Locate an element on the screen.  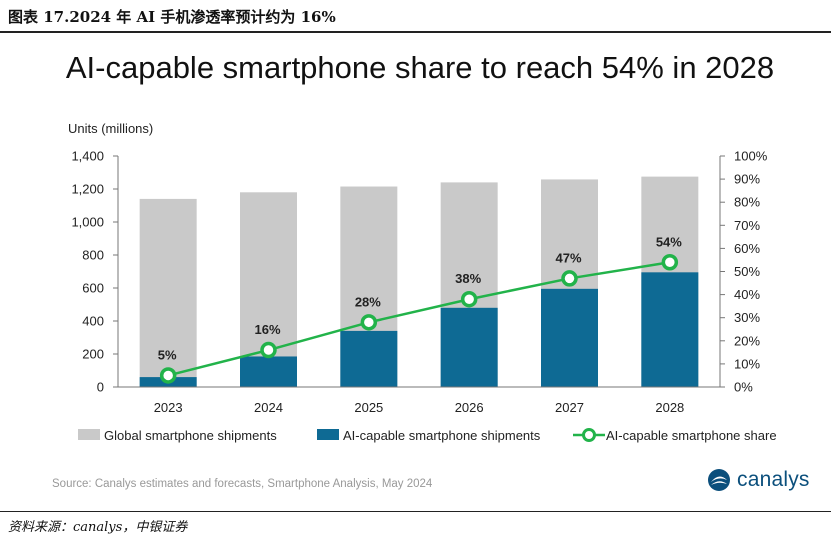
y2-tick-label: 50% is located at coordinates (747, 271).